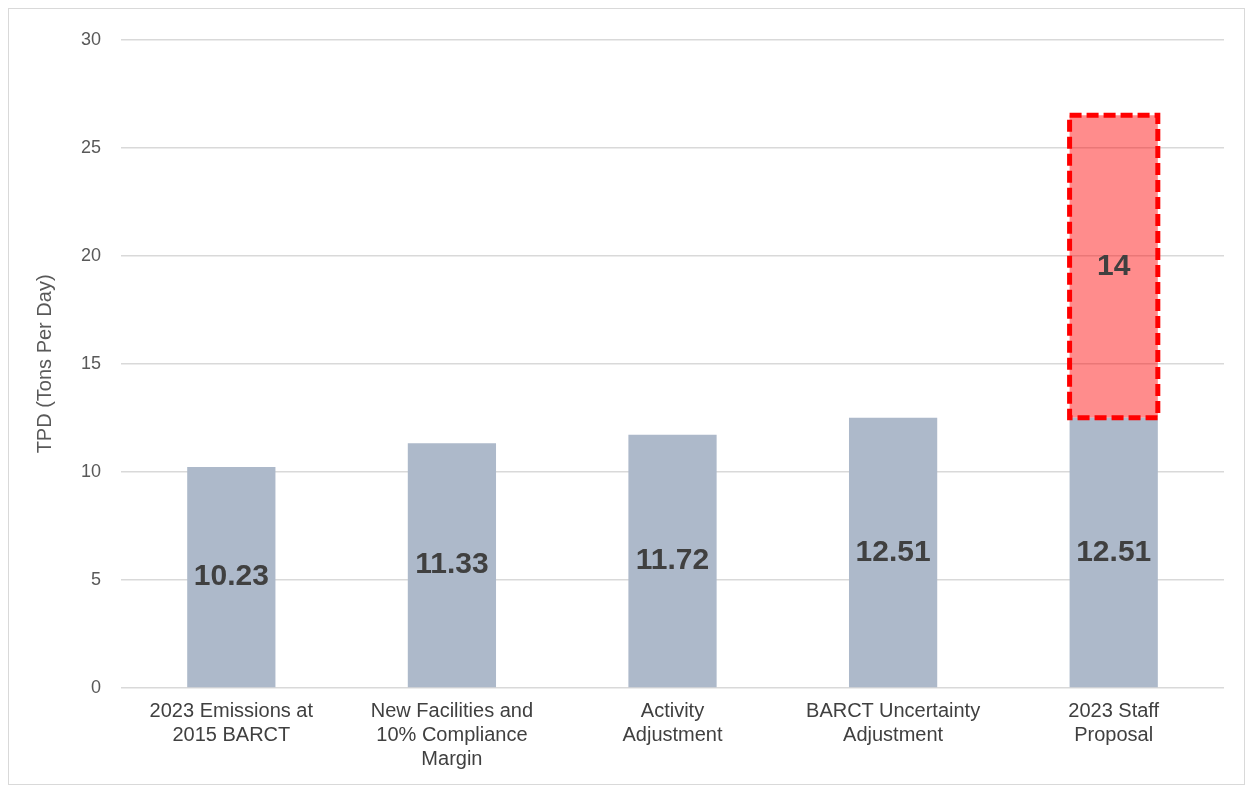  Describe the element at coordinates (1114, 721) in the screenshot. I see `x-tick-label: 2023 Staff Proposal` at that location.